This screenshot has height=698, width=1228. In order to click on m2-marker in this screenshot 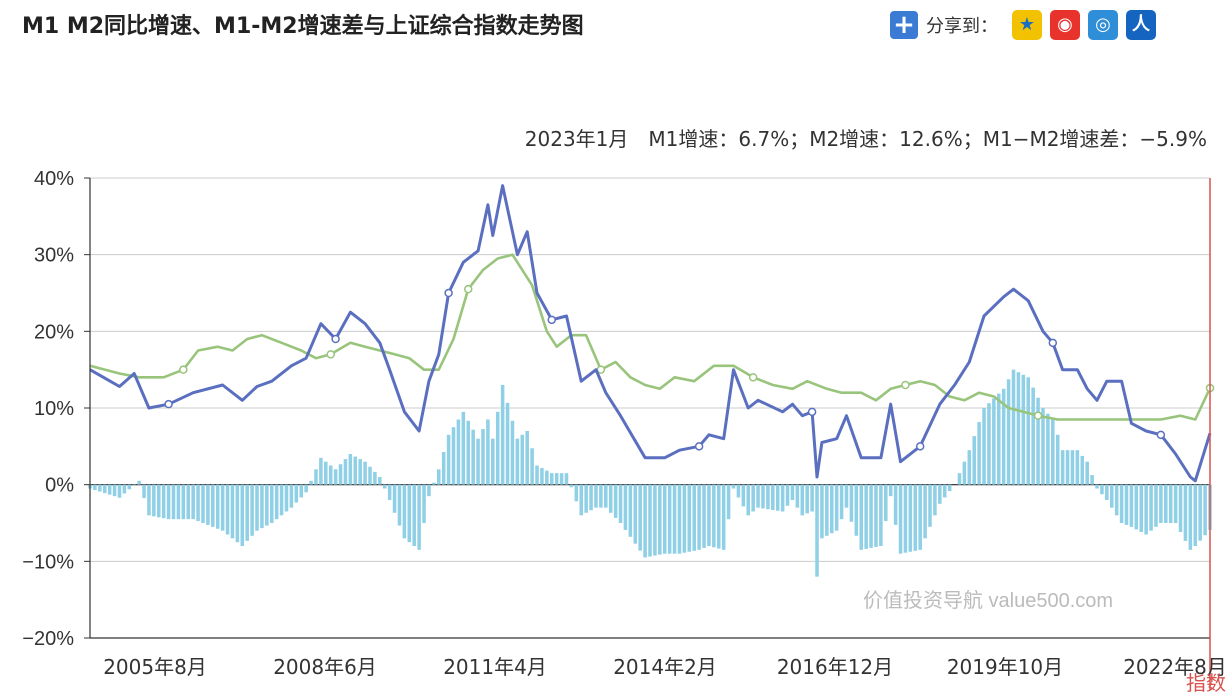, I will do `click(1038, 415)`.